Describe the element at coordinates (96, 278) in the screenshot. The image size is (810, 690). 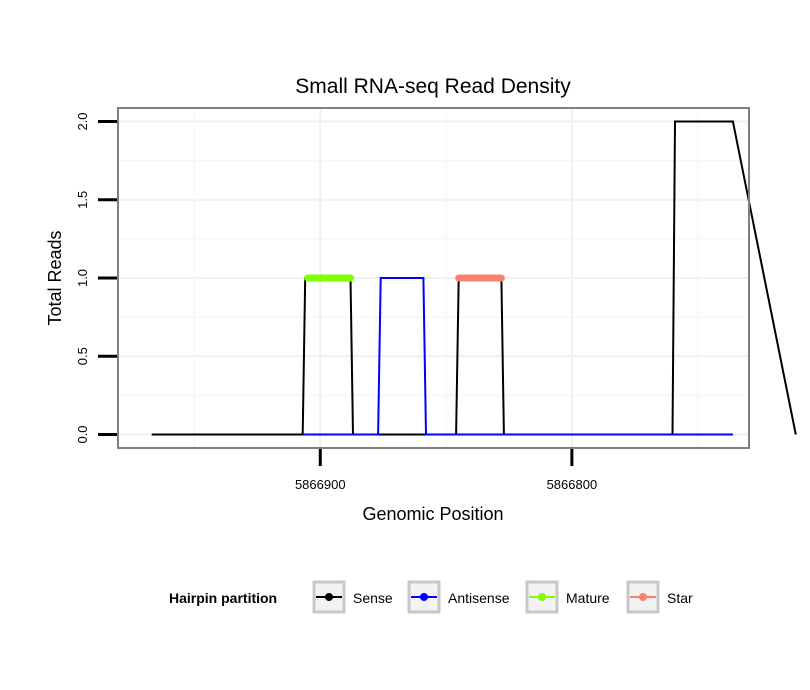
I see `y-axis: 0.0 0.5 1.0 1.5 2.0` at that location.